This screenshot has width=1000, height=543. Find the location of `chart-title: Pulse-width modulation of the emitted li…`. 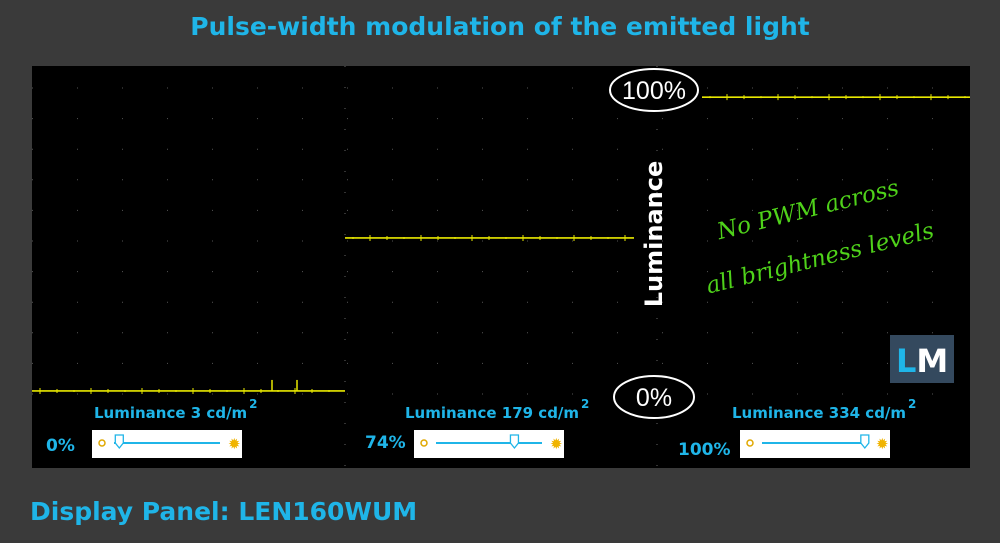

chart-title: Pulse-width modulation of the emitted li… is located at coordinates (500, 26).